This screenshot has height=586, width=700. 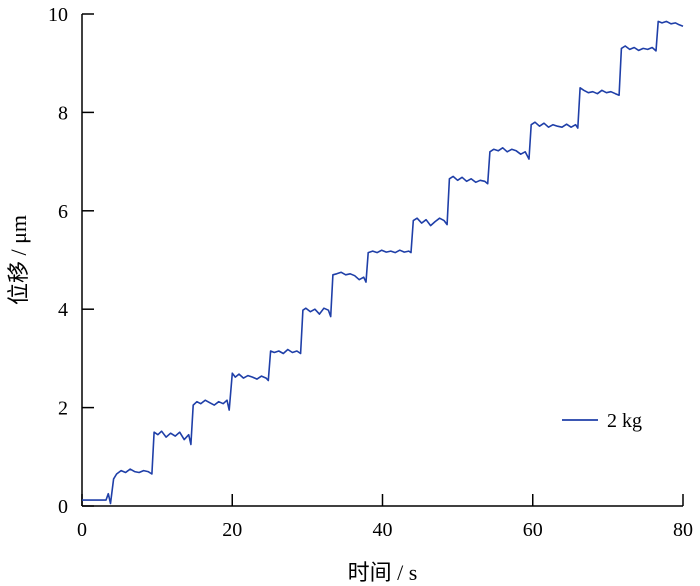 What do you see at coordinates (624, 421) in the screenshot?
I see `legend-label: 2 kg` at bounding box center [624, 421].